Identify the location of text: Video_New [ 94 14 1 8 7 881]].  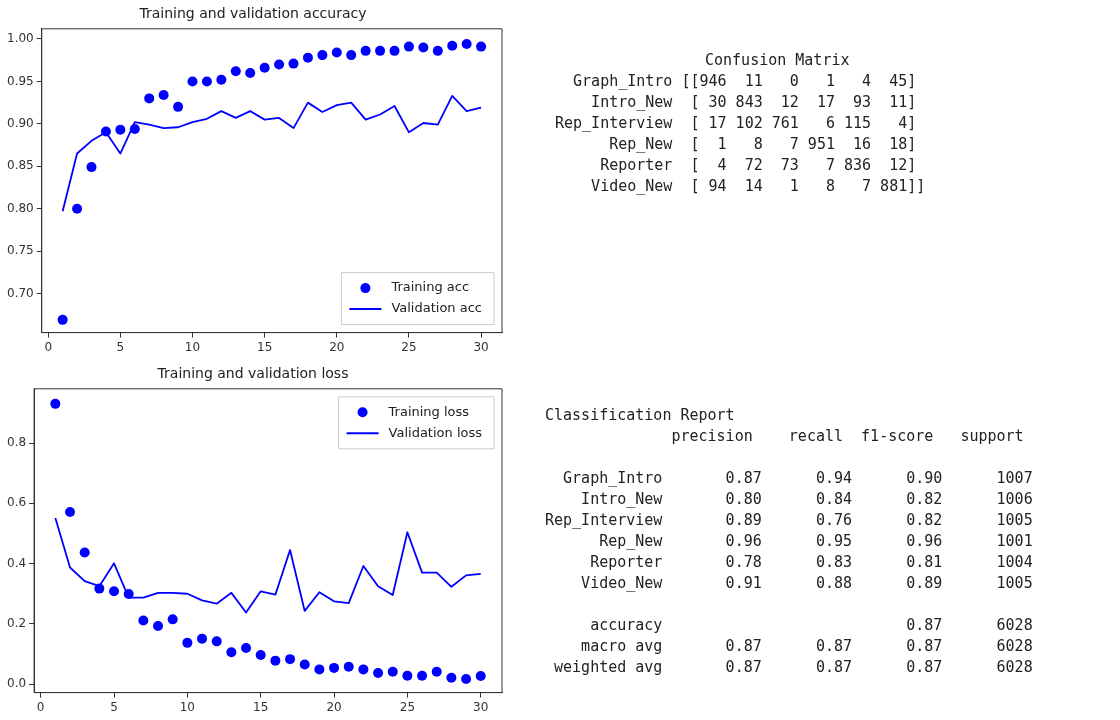
(758, 186).